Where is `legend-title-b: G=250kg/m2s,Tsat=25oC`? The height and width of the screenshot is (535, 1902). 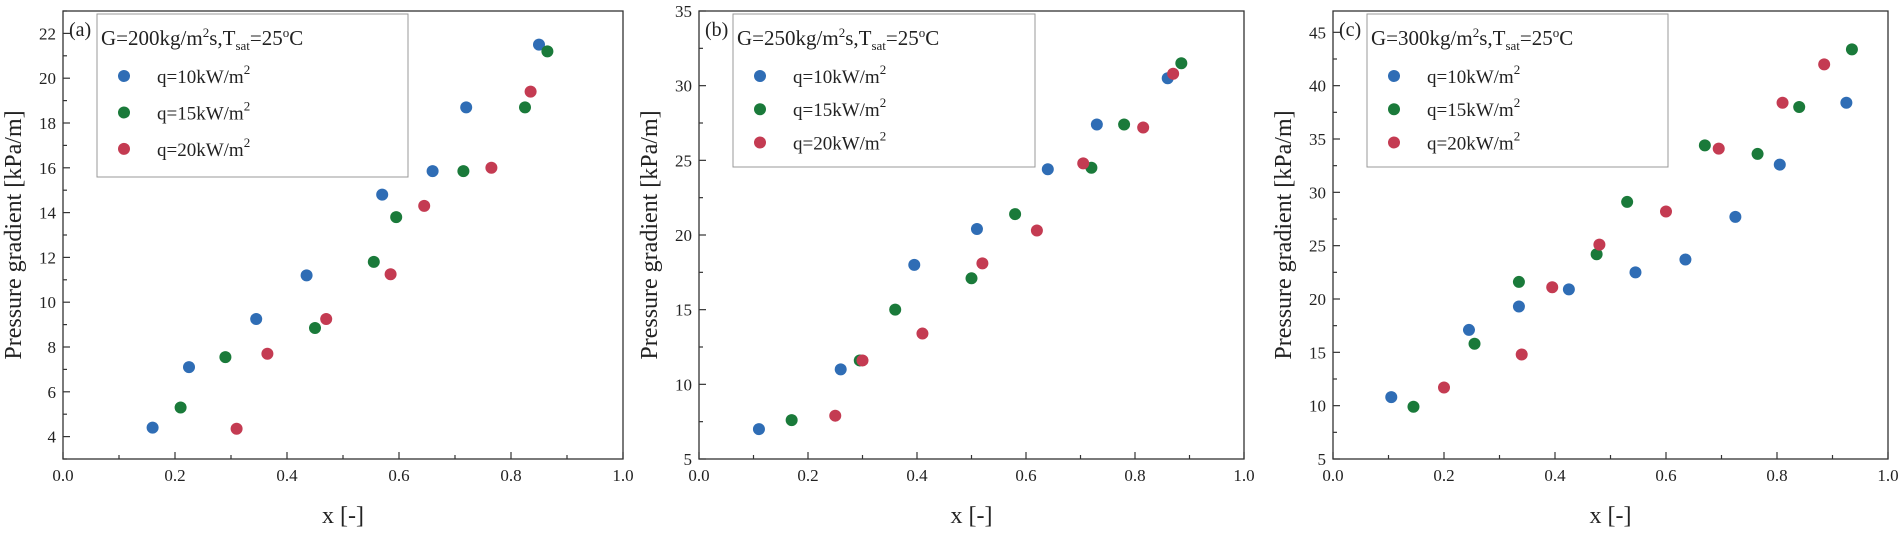
legend-title-b: G=250kg/m2s,Tsat=25oC is located at coordinates (838, 39).